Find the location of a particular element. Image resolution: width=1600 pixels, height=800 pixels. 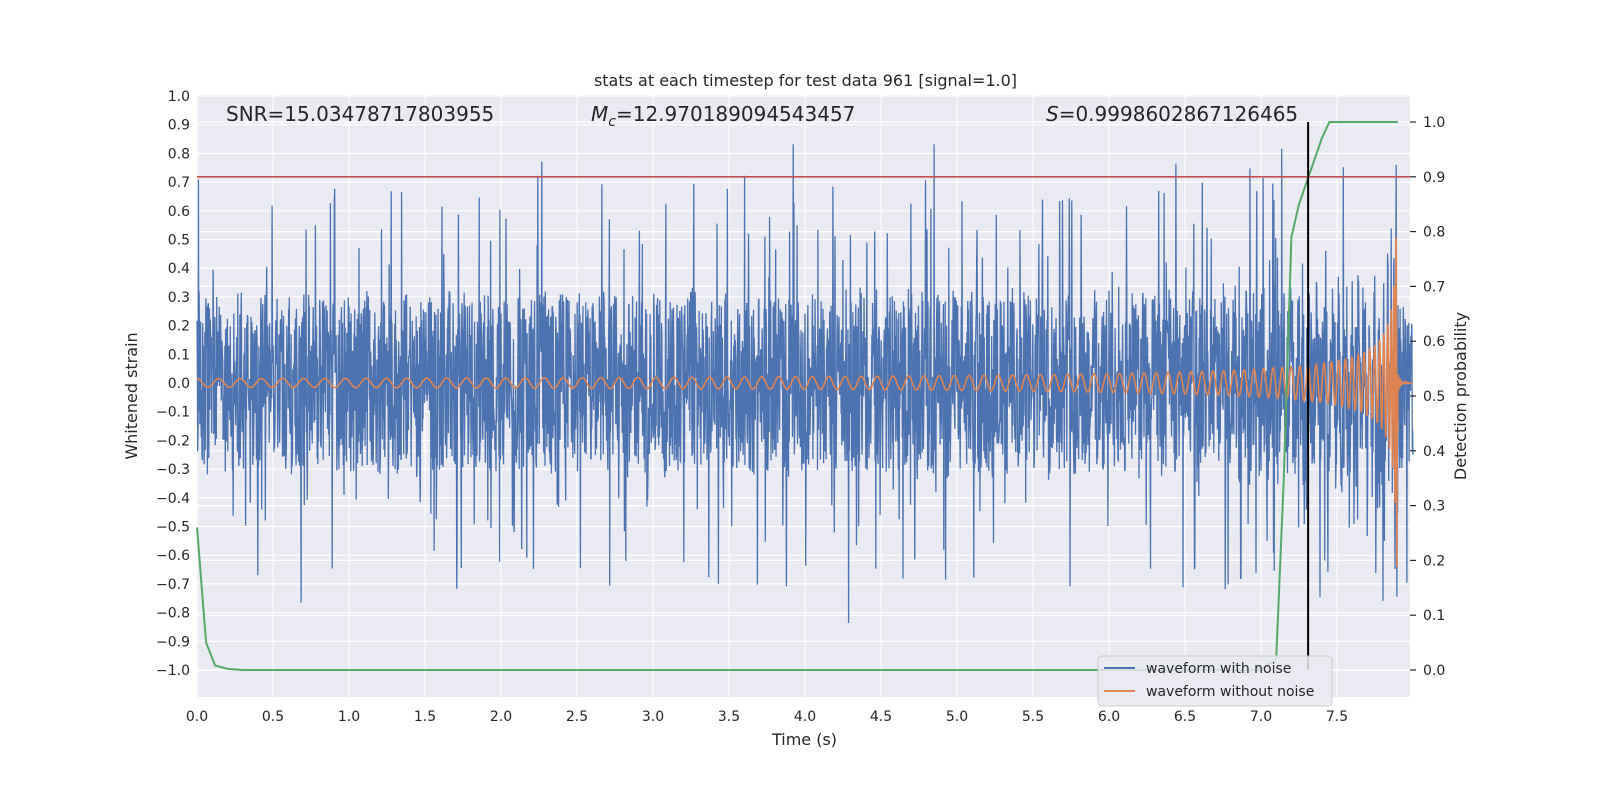

y-tick-label: 0.3 is located at coordinates (179, 298).